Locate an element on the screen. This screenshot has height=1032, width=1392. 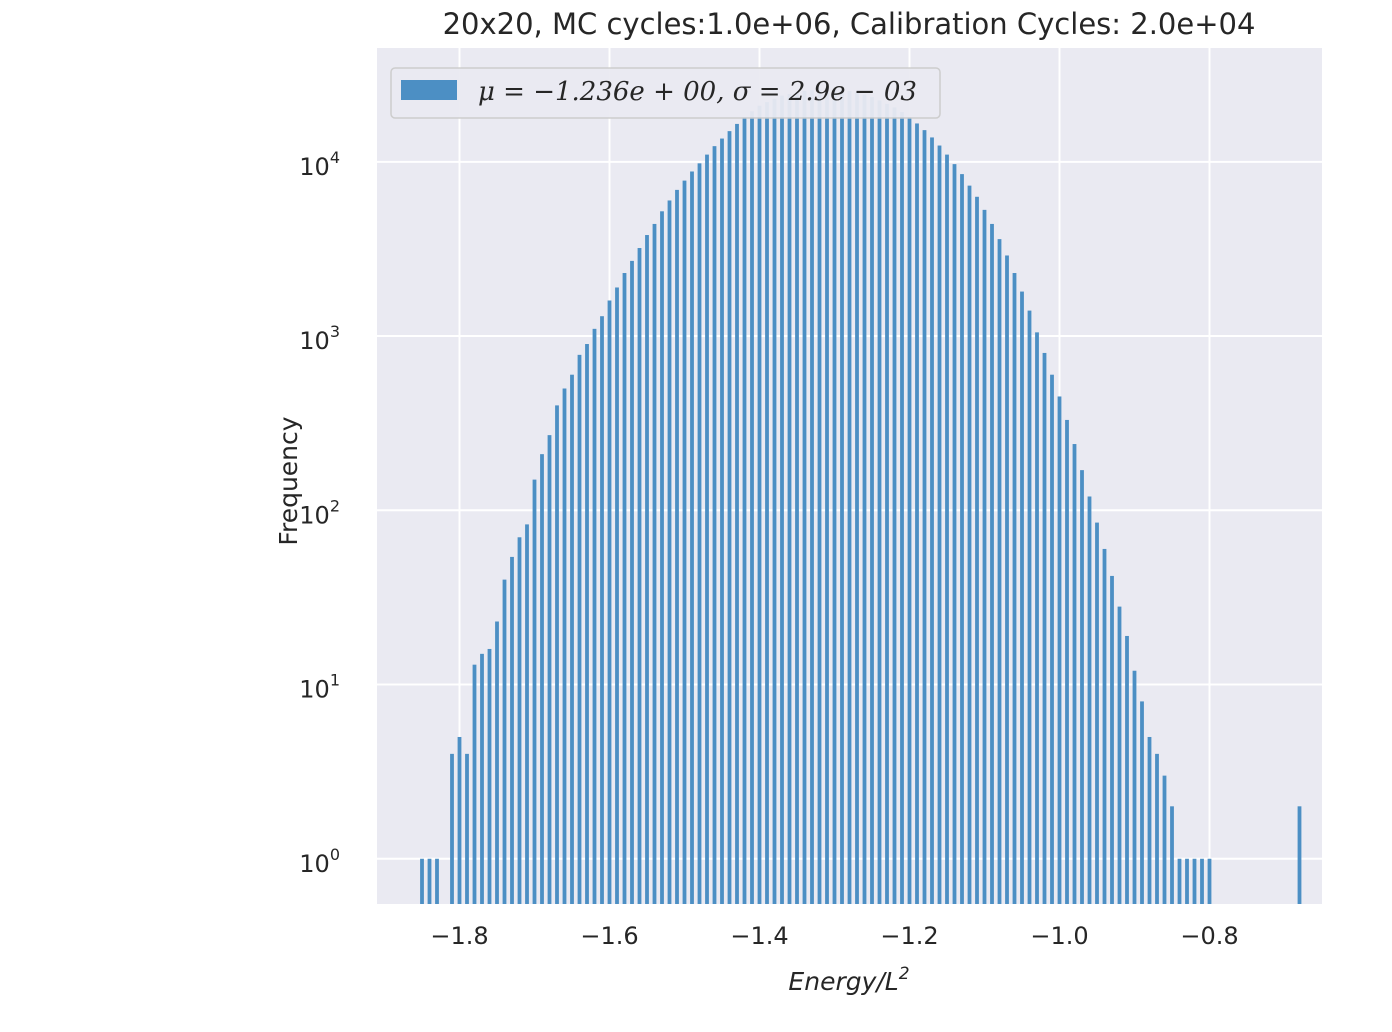
y-tick-labels: 10⁰ 10¹ 10² 10³ 10⁴ is located at coordinates (319, 513).